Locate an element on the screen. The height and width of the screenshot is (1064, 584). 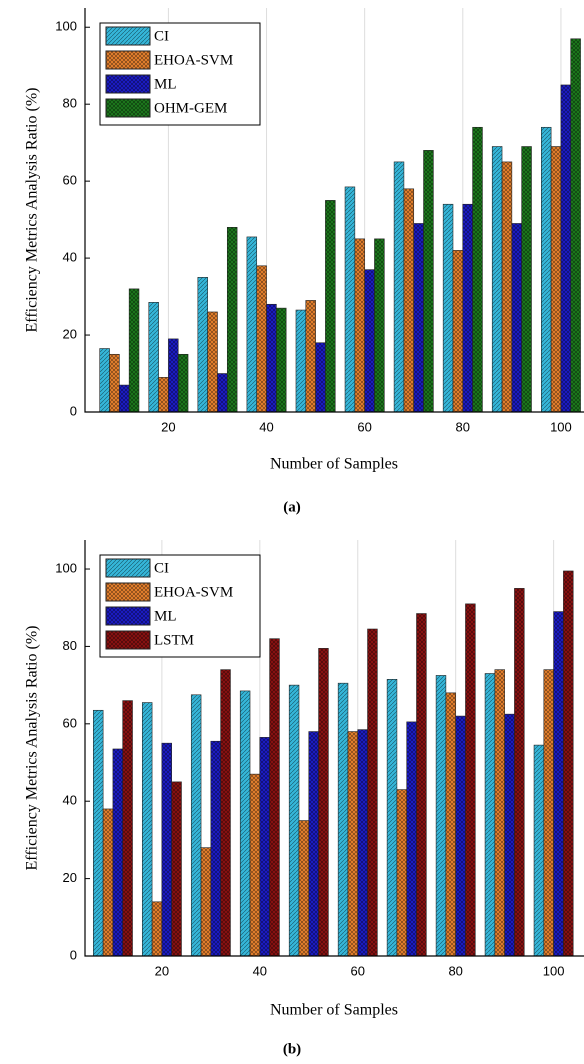
legend-label: EHOA-SVM is located at coordinates (193, 592).